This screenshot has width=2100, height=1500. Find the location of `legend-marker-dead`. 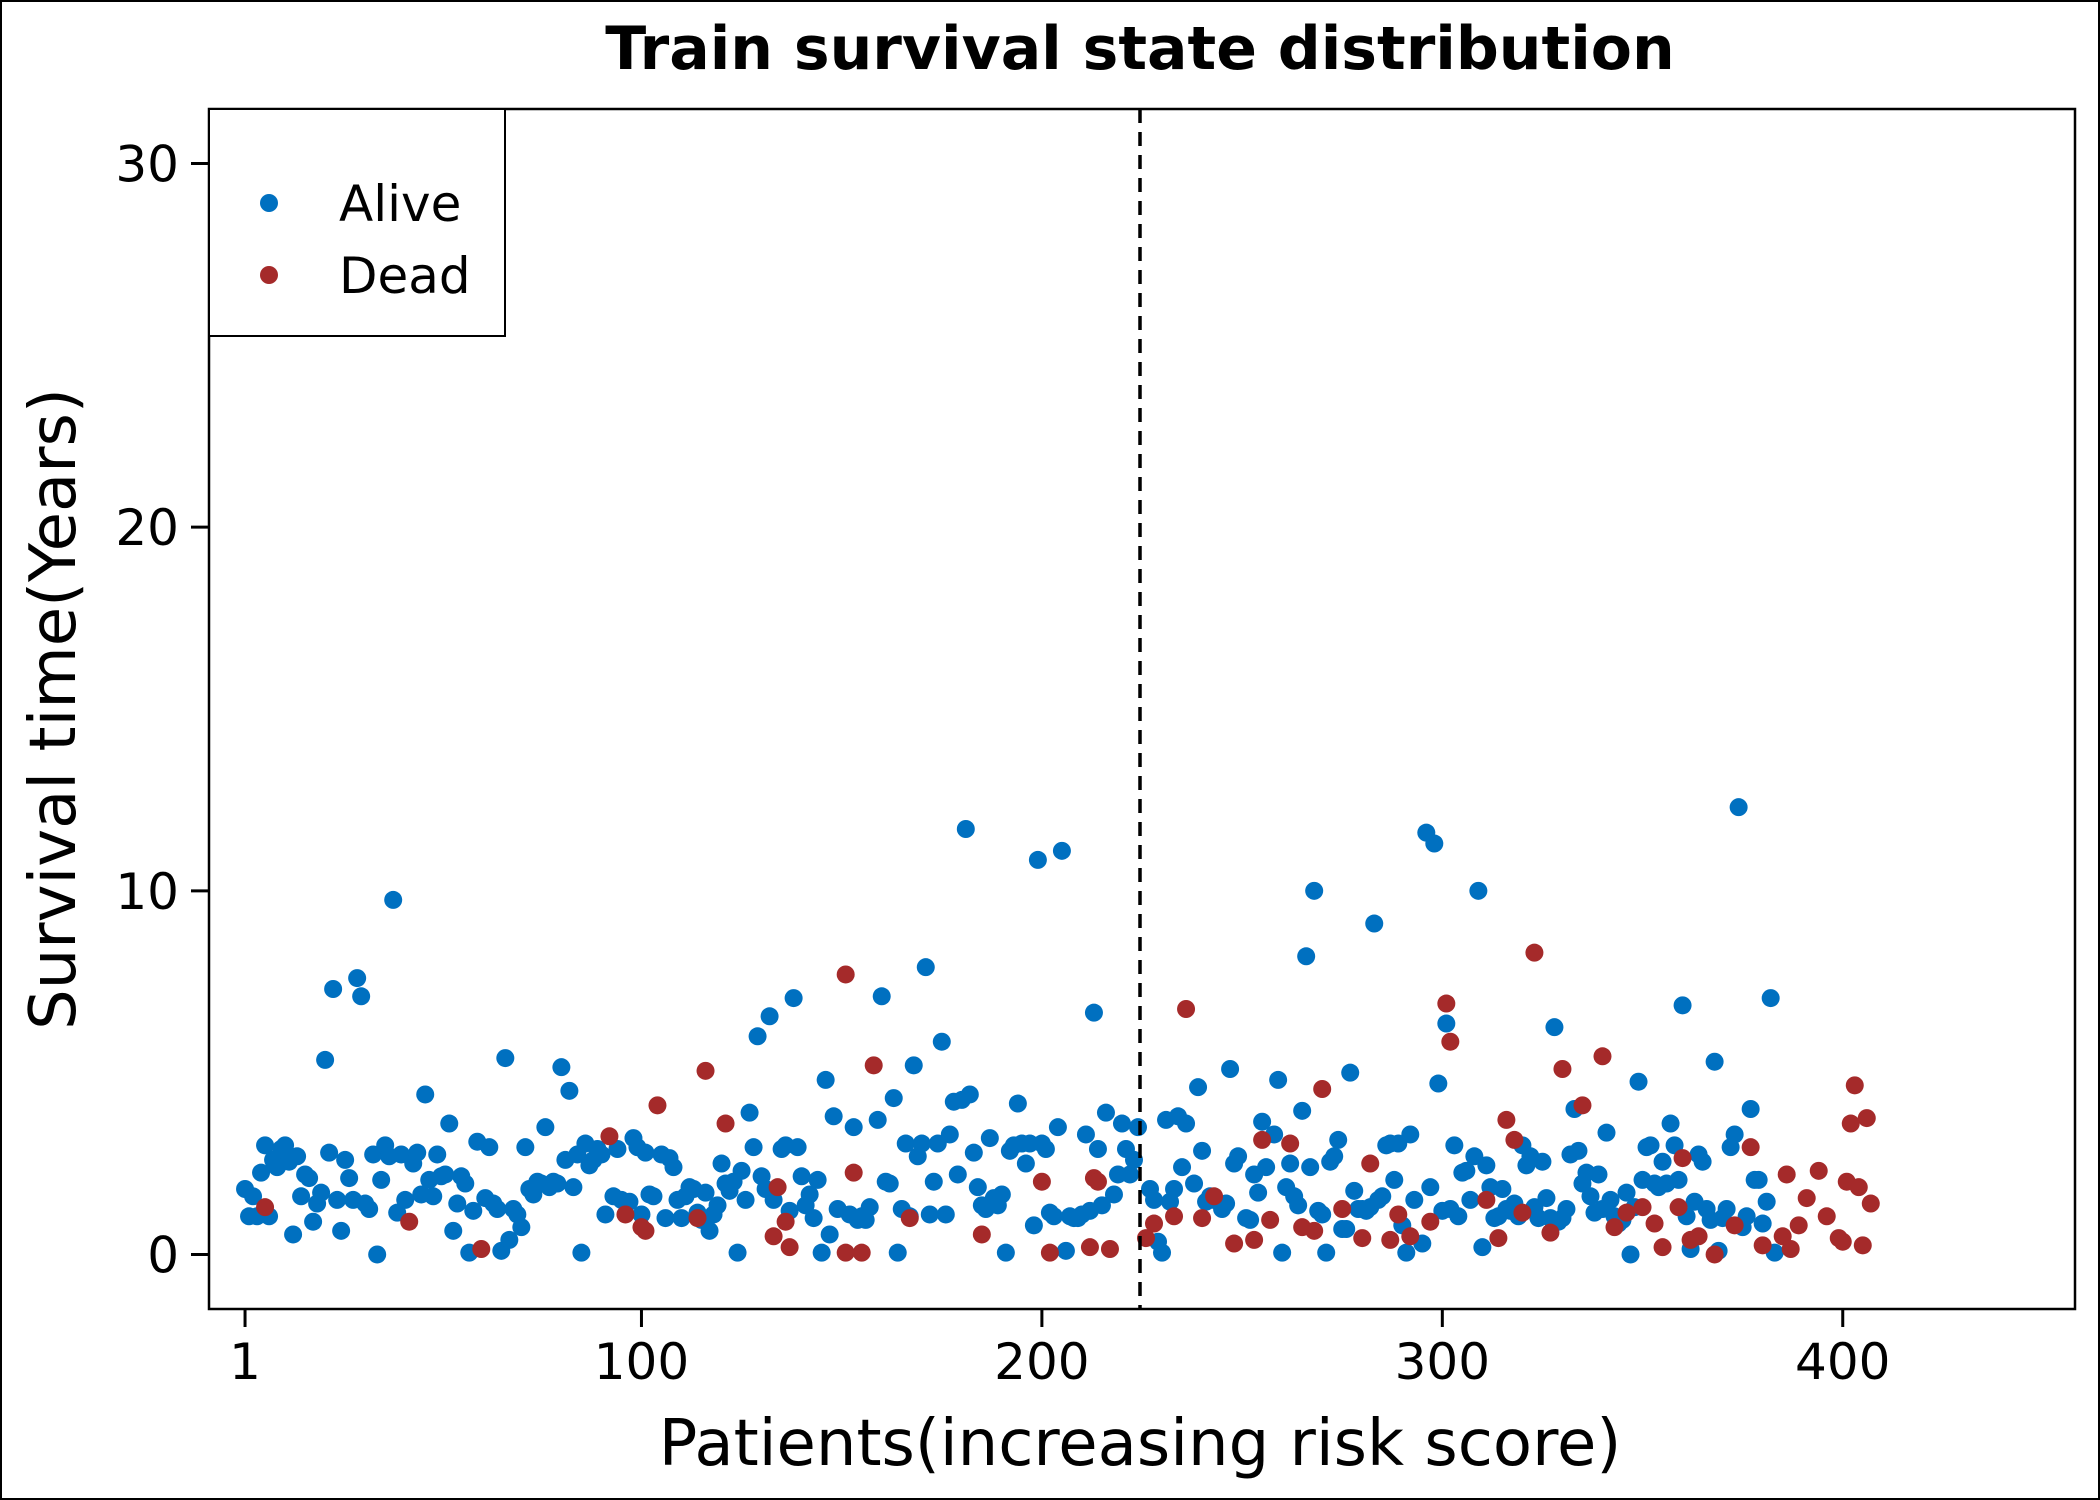

legend-marker-dead is located at coordinates (269, 275).